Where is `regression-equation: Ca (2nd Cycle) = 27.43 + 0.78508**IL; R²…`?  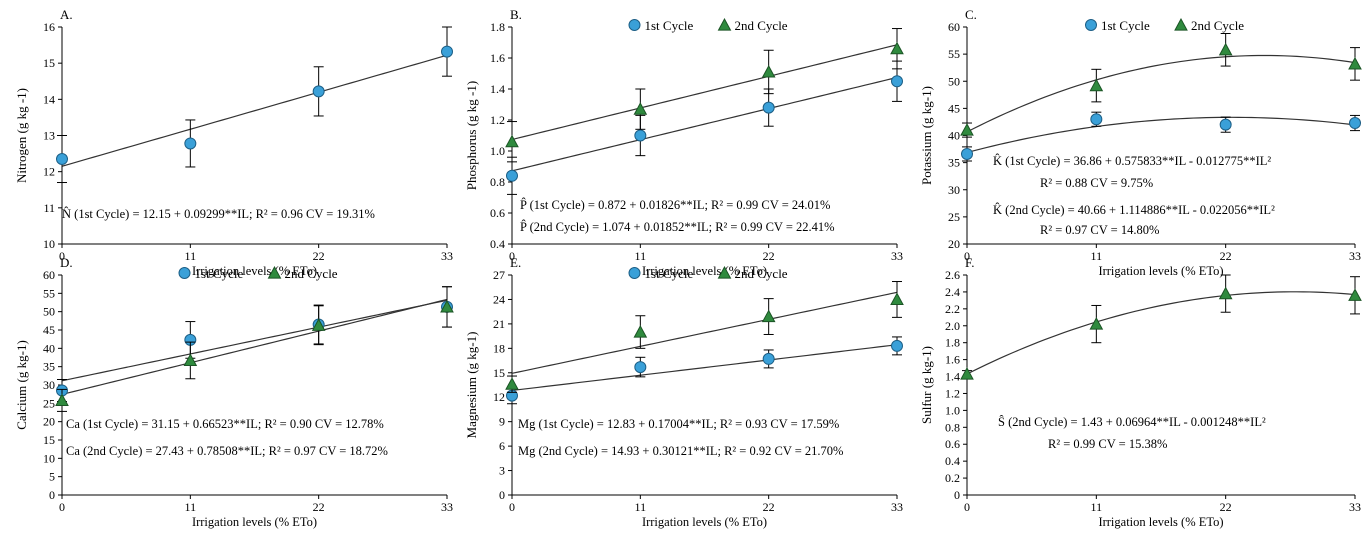 regression-equation: Ca (2nd Cycle) = 27.43 + 0.78508**IL; R²… is located at coordinates (227, 451).